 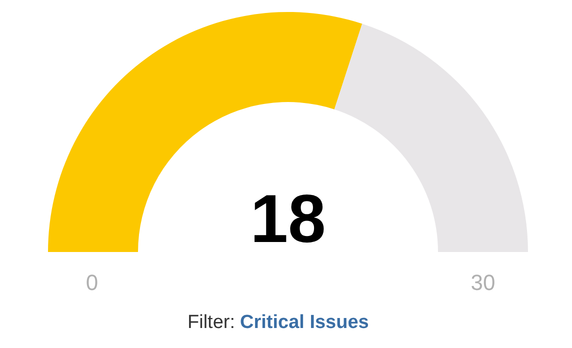 What do you see at coordinates (211, 322) in the screenshot?
I see `text: Filter:` at bounding box center [211, 322].